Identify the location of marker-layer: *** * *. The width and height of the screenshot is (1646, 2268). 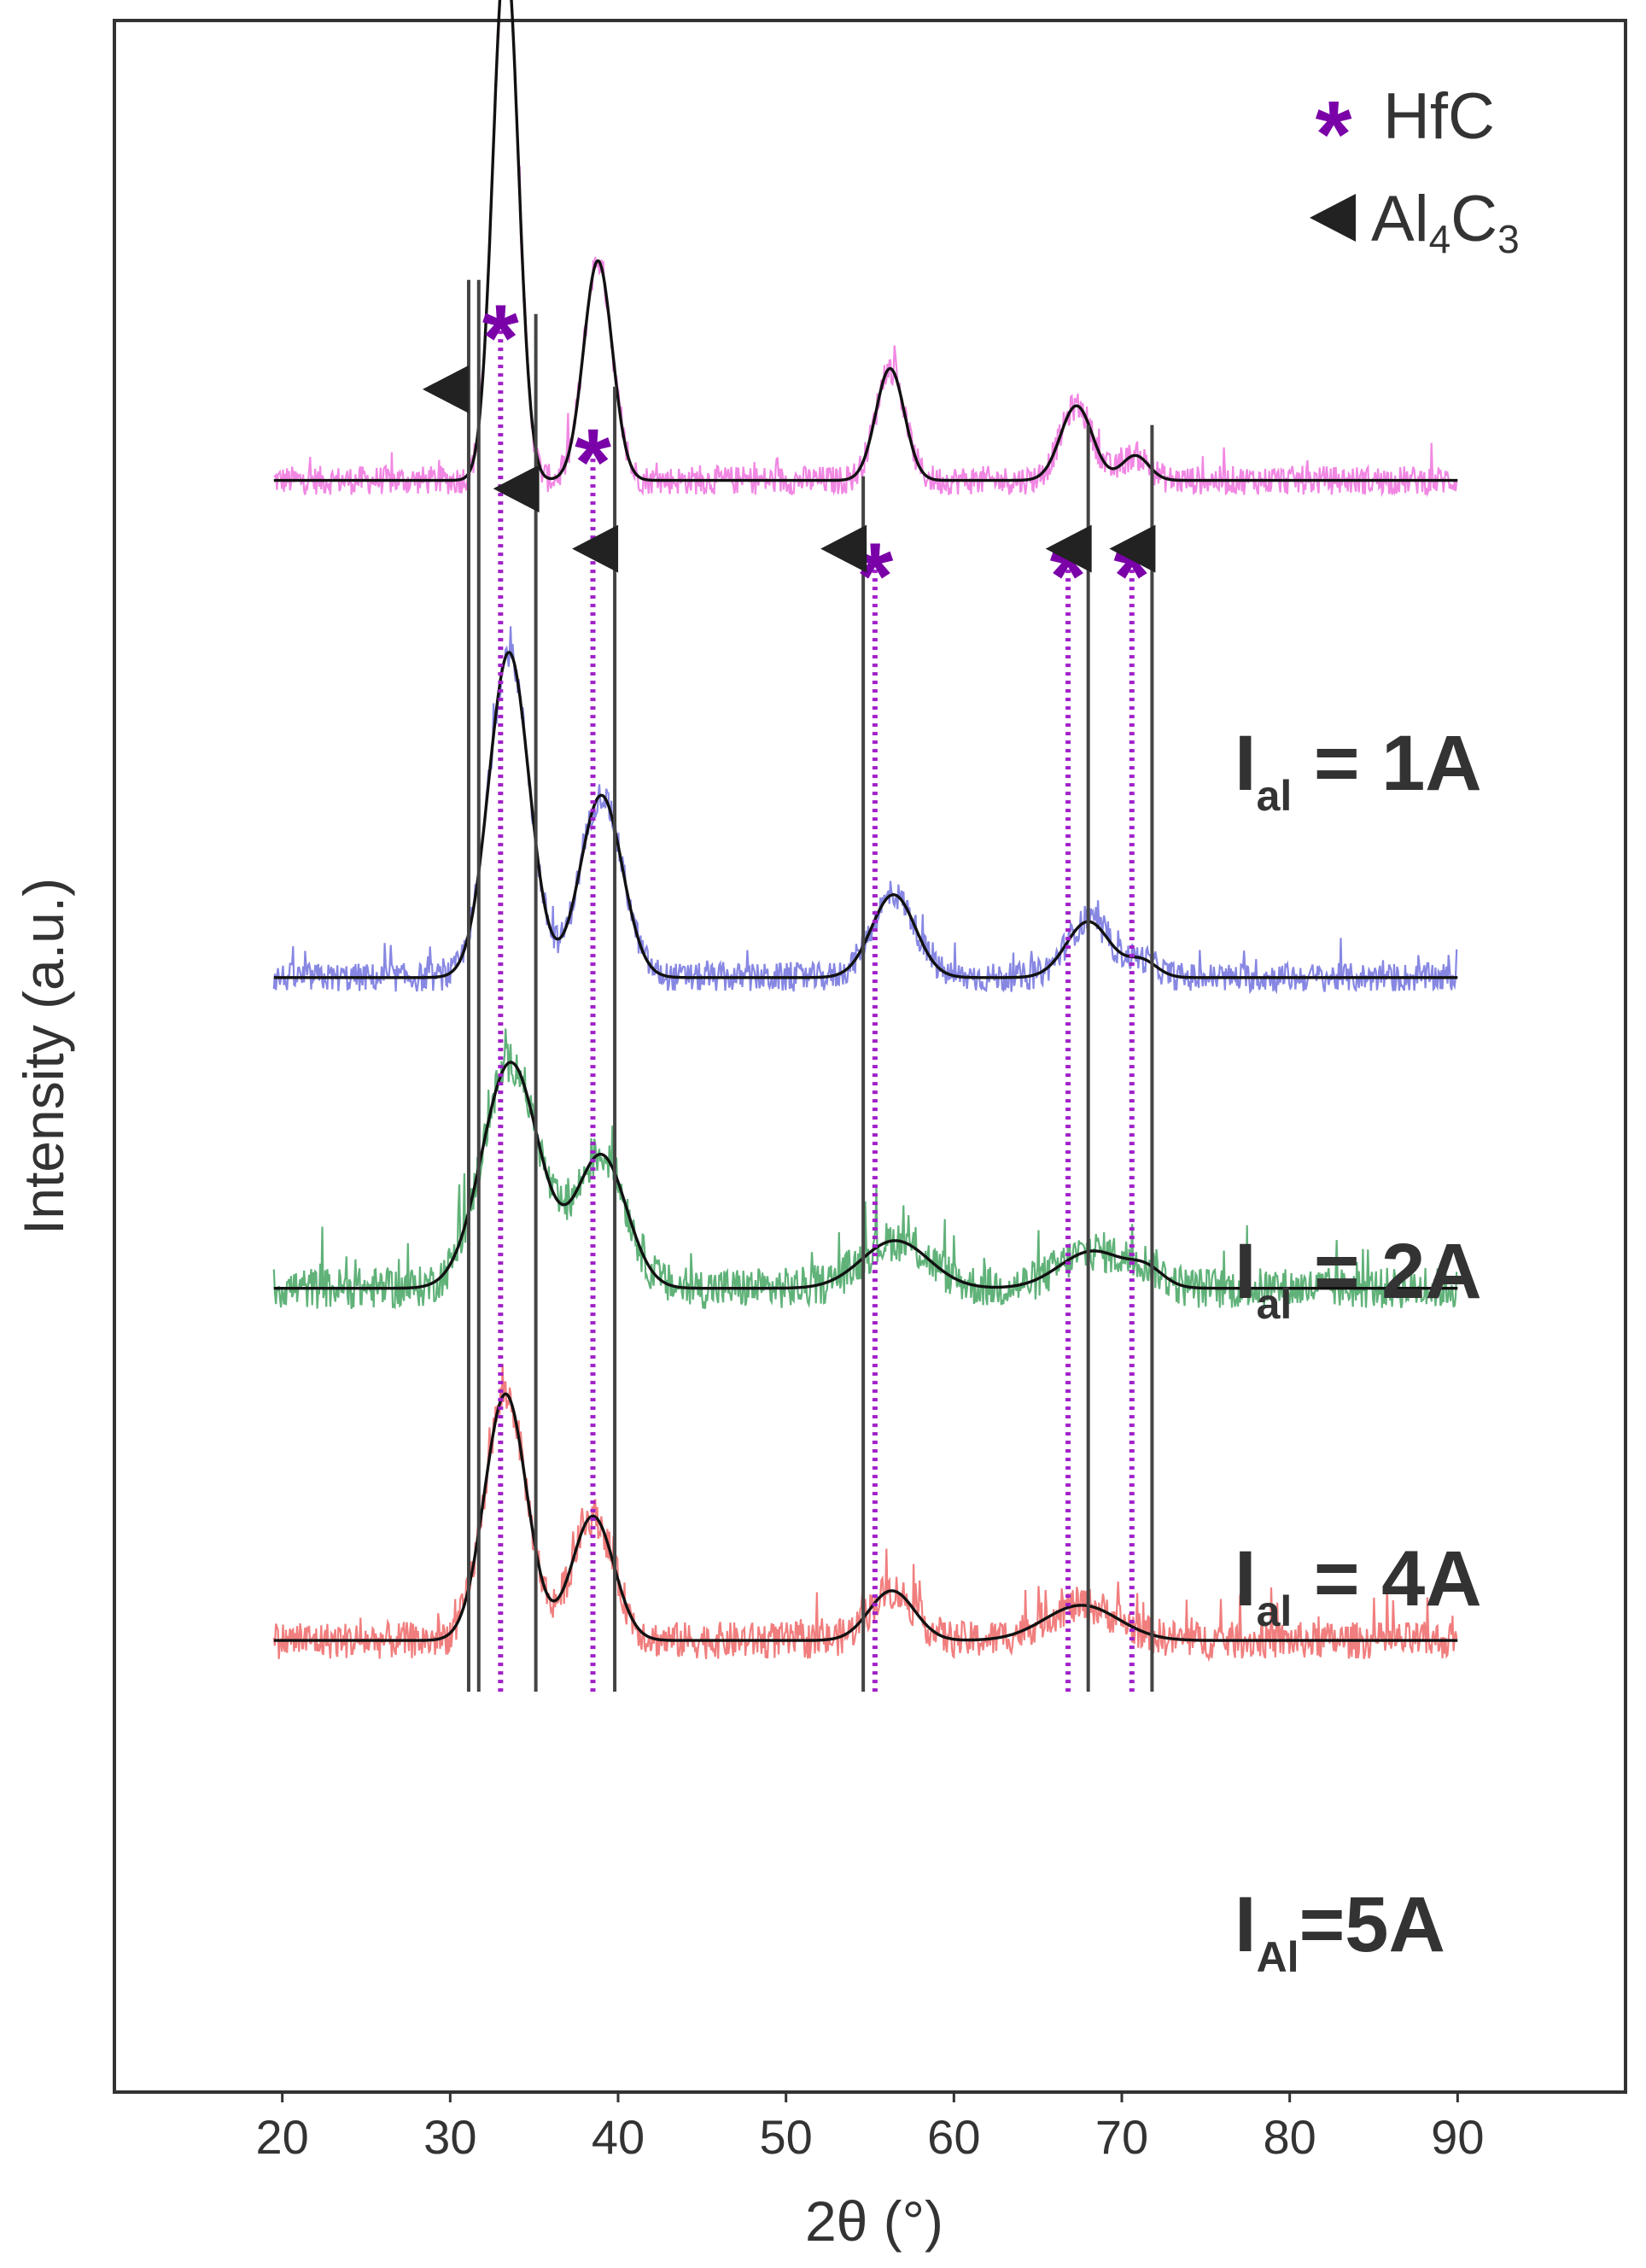
(789, 457).